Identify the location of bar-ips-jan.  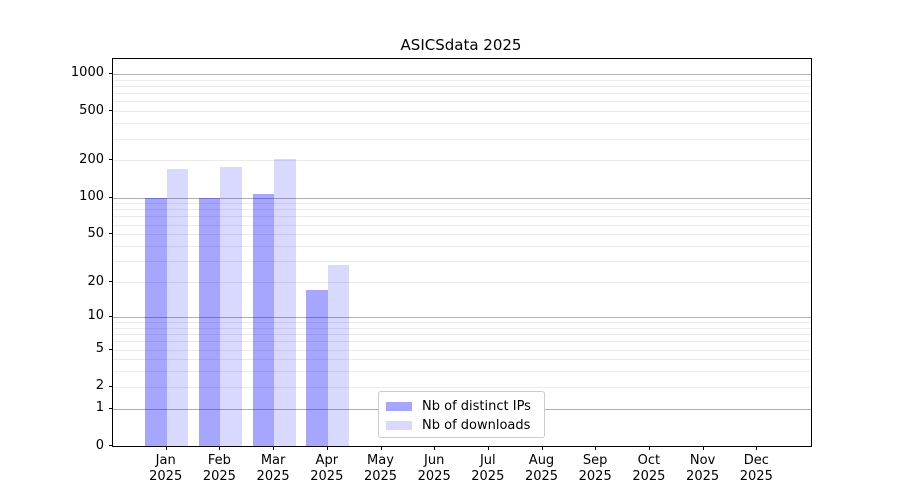
(156, 321).